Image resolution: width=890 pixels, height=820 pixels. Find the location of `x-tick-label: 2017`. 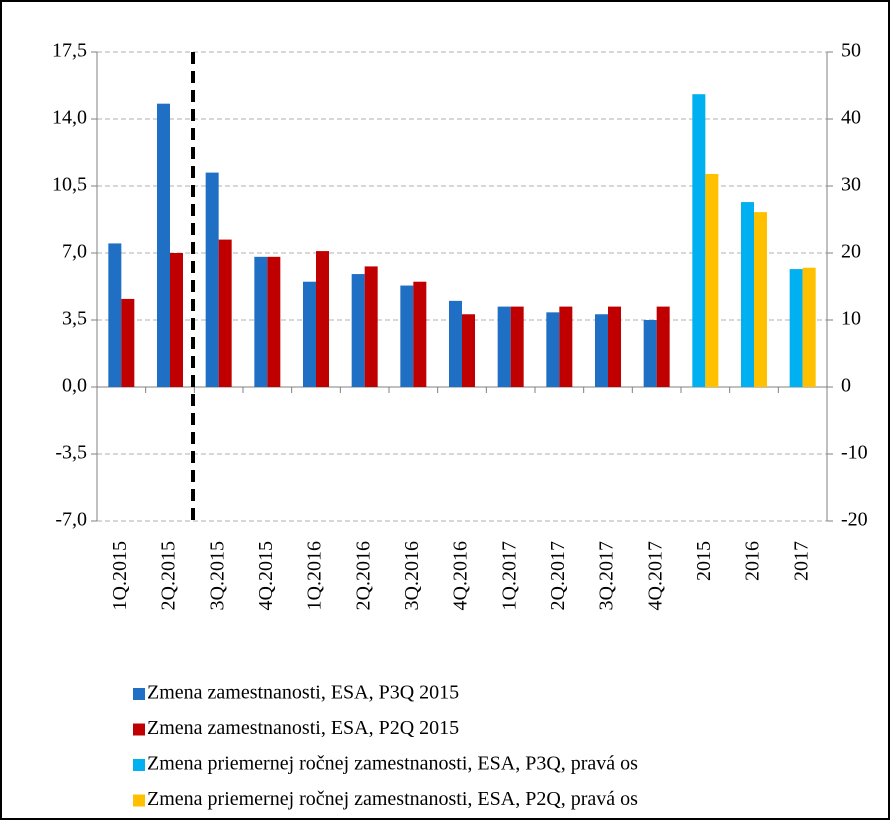

x-tick-label: 2017 is located at coordinates (801, 561).